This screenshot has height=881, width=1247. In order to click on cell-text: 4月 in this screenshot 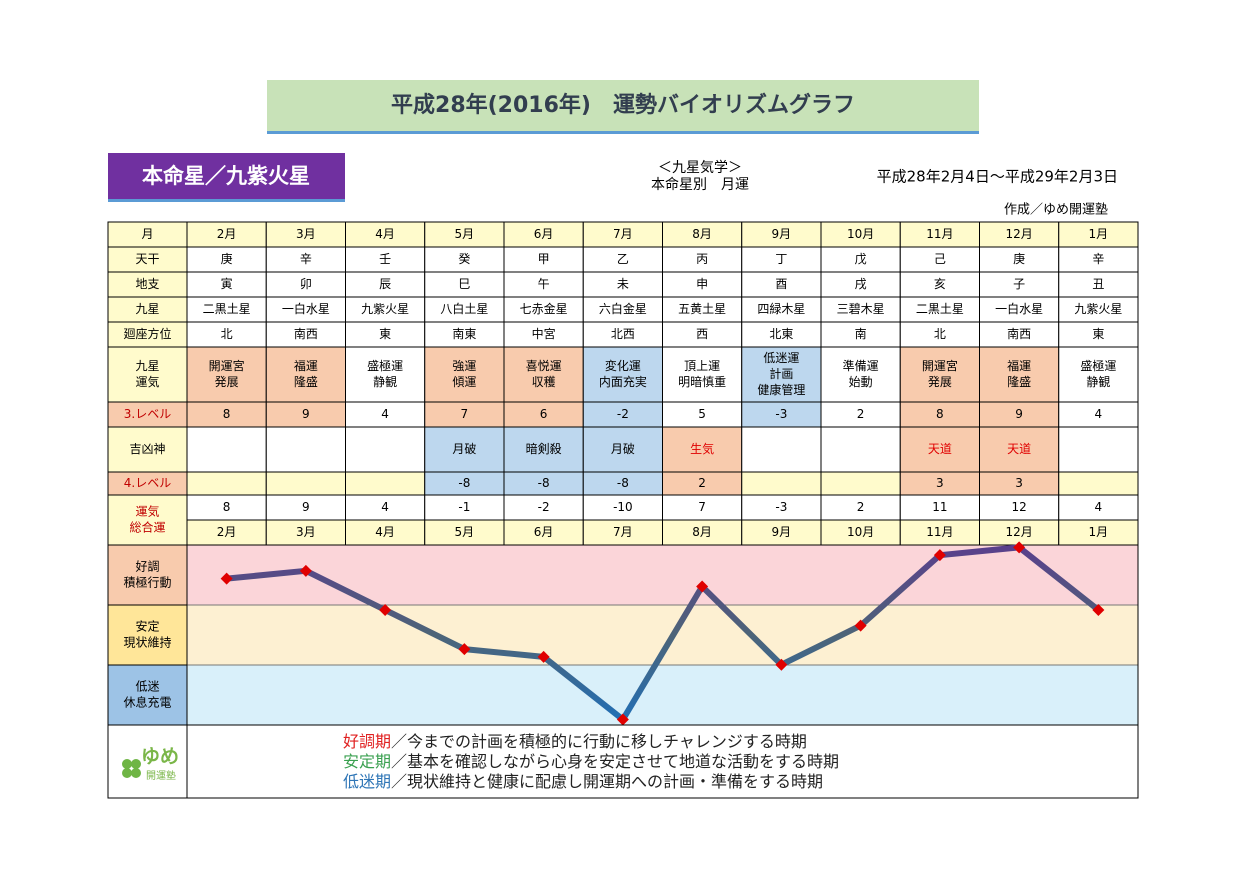, I will do `click(385, 234)`.